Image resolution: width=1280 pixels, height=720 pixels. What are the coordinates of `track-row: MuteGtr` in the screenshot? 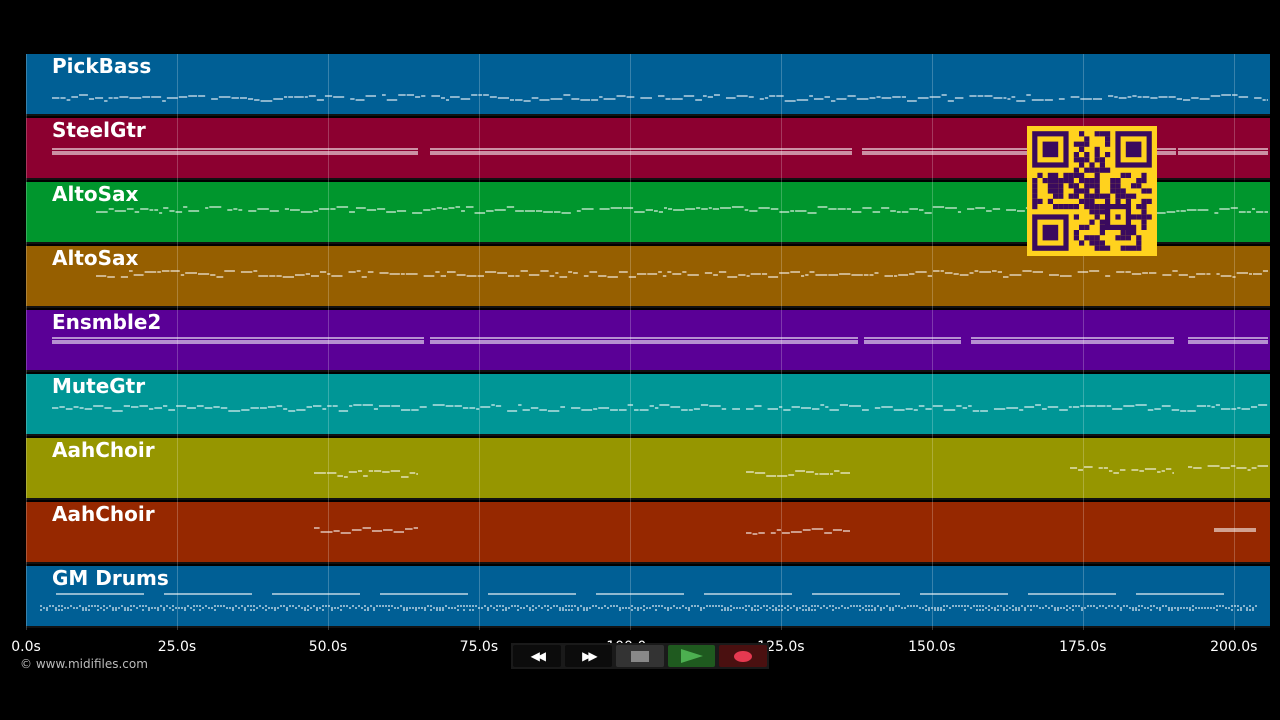 It's located at (648, 405).